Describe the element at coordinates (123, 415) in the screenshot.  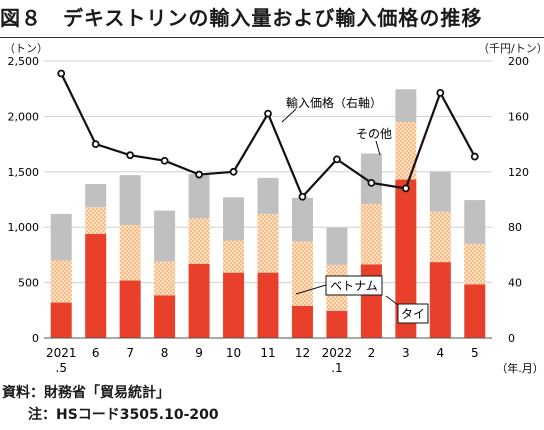
I see `note-text: 注：HSコード3505.10-200` at that location.